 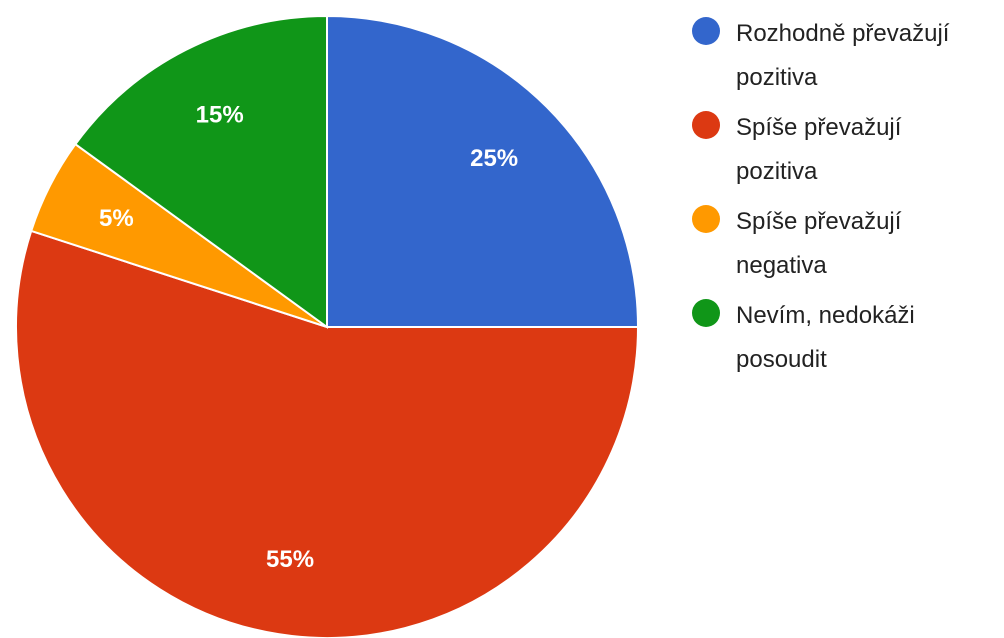 I want to click on pie-slice, so click(x=200, y=171).